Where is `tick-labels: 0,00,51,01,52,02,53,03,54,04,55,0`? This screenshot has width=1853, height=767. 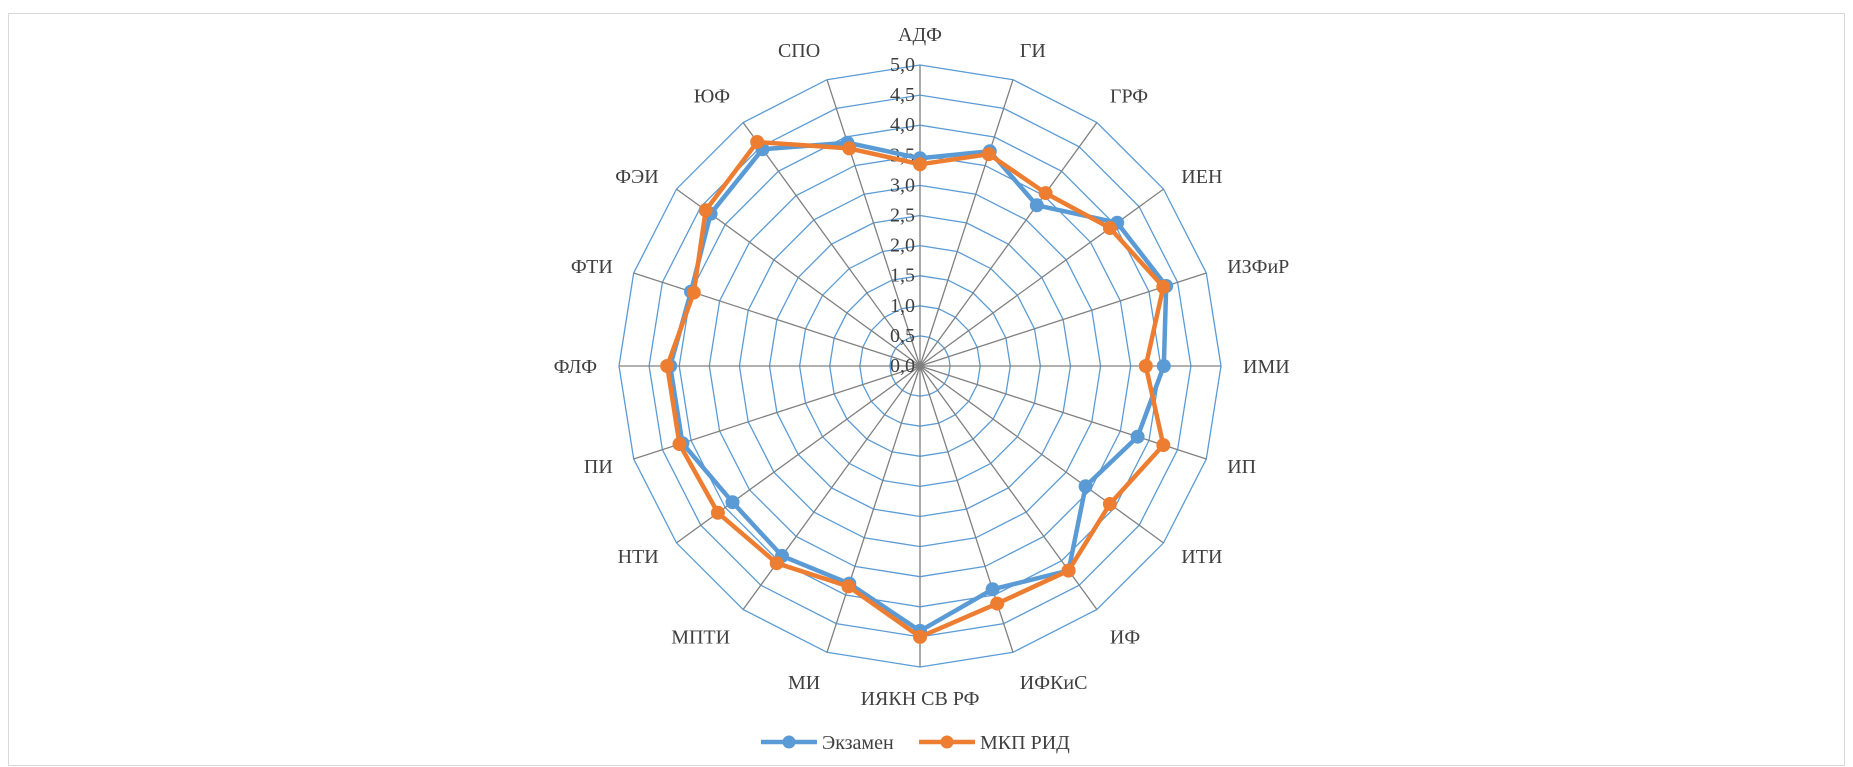
tick-labels: 0,00,51,01,52,02,53,03,54,04,55,0 is located at coordinates (902, 215).